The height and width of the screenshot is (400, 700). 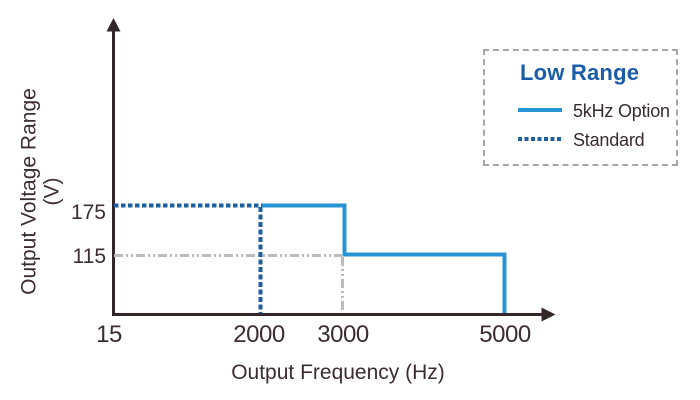 What do you see at coordinates (338, 372) in the screenshot?
I see `x-axis-title: Output Frequency (Hz)` at bounding box center [338, 372].